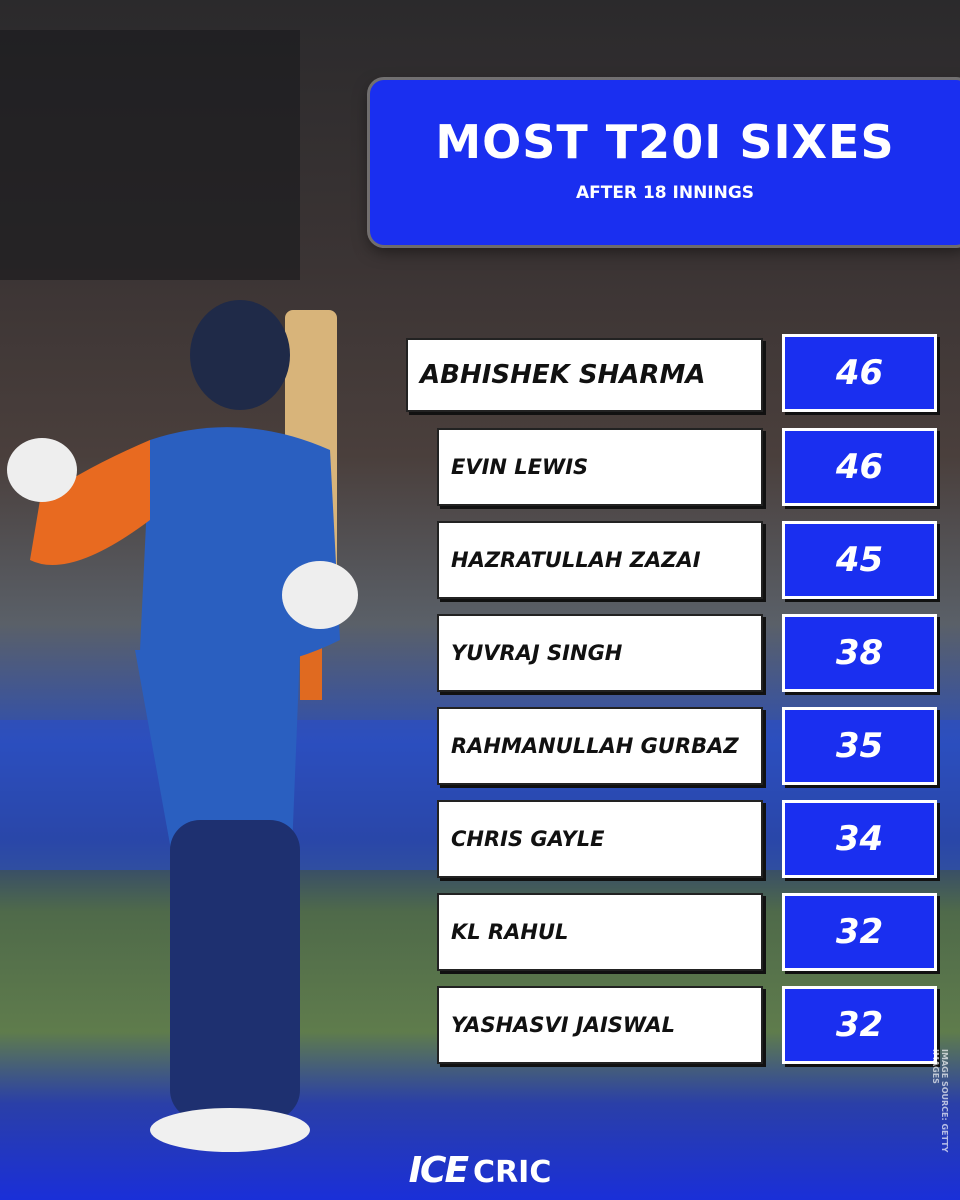  What do you see at coordinates (600, 467) in the screenshot?
I see `player-name: EVIN LEWIS` at bounding box center [600, 467].